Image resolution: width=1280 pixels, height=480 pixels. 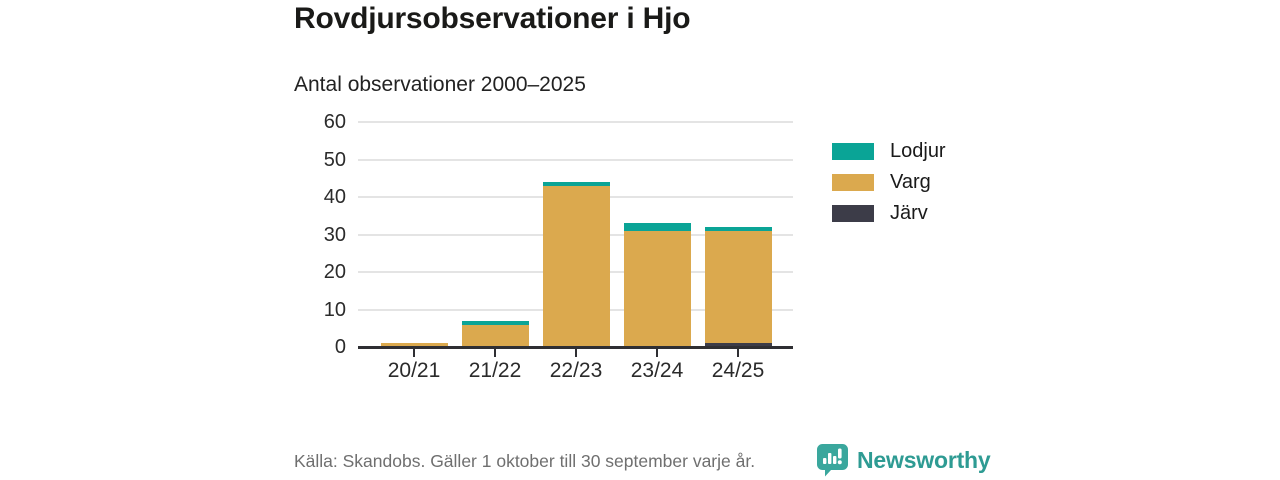 I want to click on bar-segment-lodjur-21/22, so click(x=495, y=322).